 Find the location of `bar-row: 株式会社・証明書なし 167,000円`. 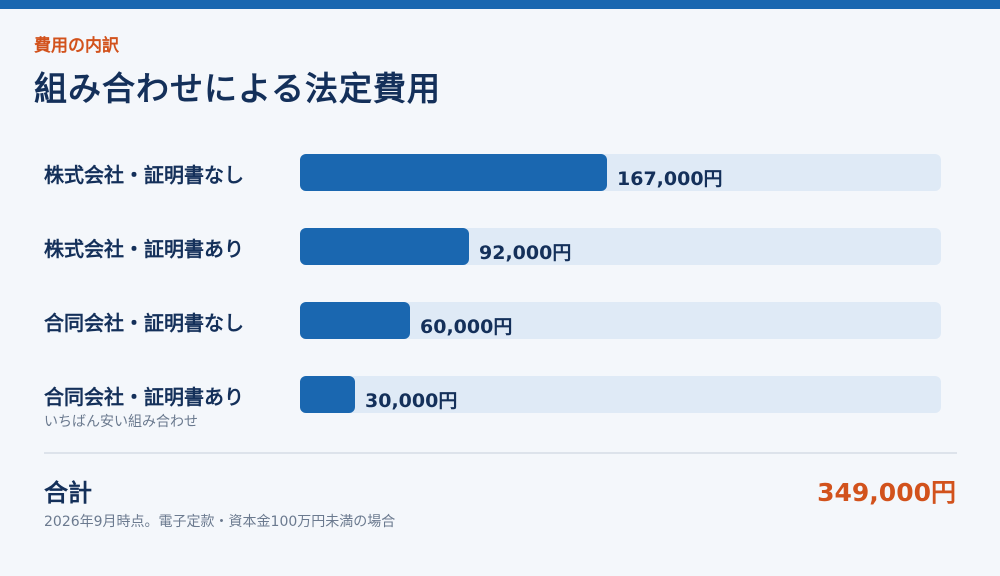

bar-row: 株式会社・証明書なし 167,000円 is located at coordinates (500, 173).